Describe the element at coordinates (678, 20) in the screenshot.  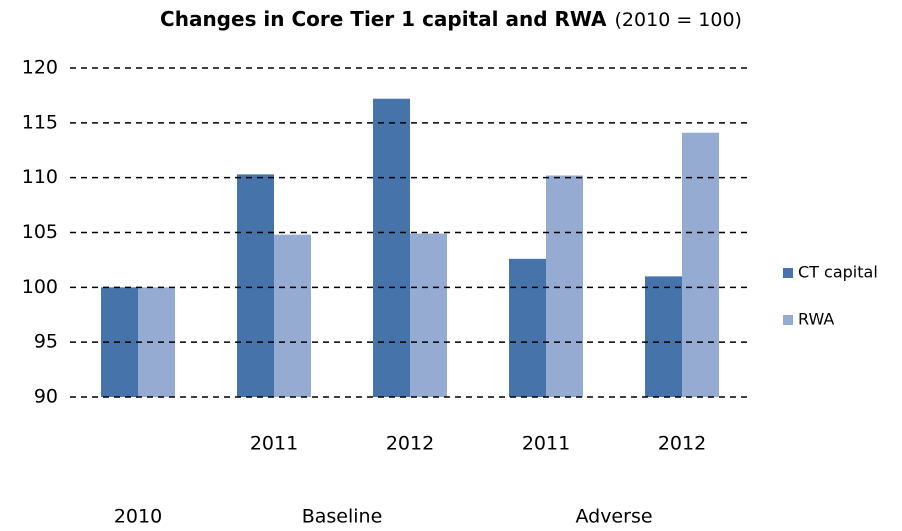
I see `chart-subtitle: (2010 = 100)` at that location.